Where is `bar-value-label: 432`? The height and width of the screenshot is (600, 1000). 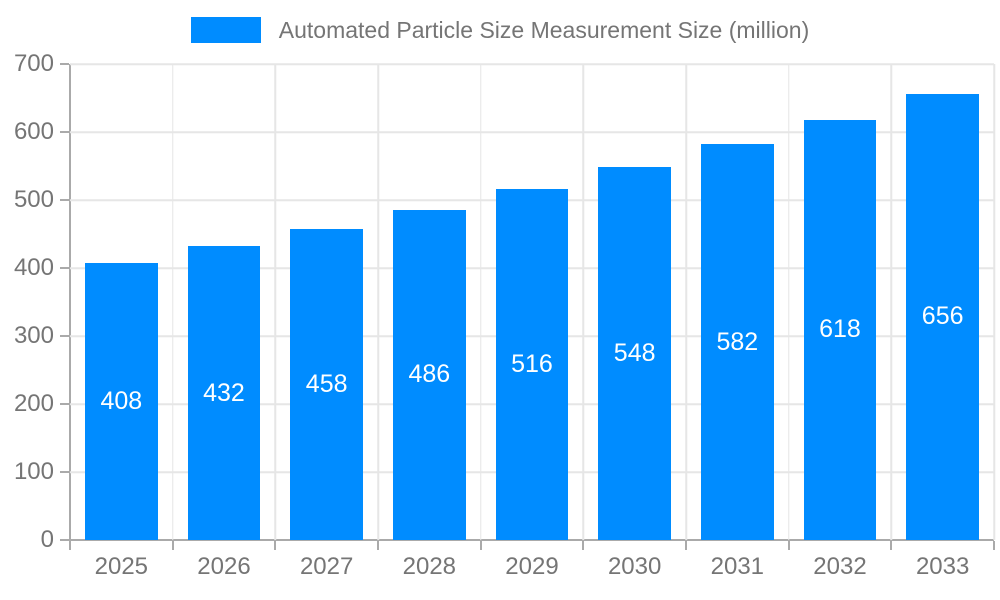
bar-value-label: 432 is located at coordinates (224, 392).